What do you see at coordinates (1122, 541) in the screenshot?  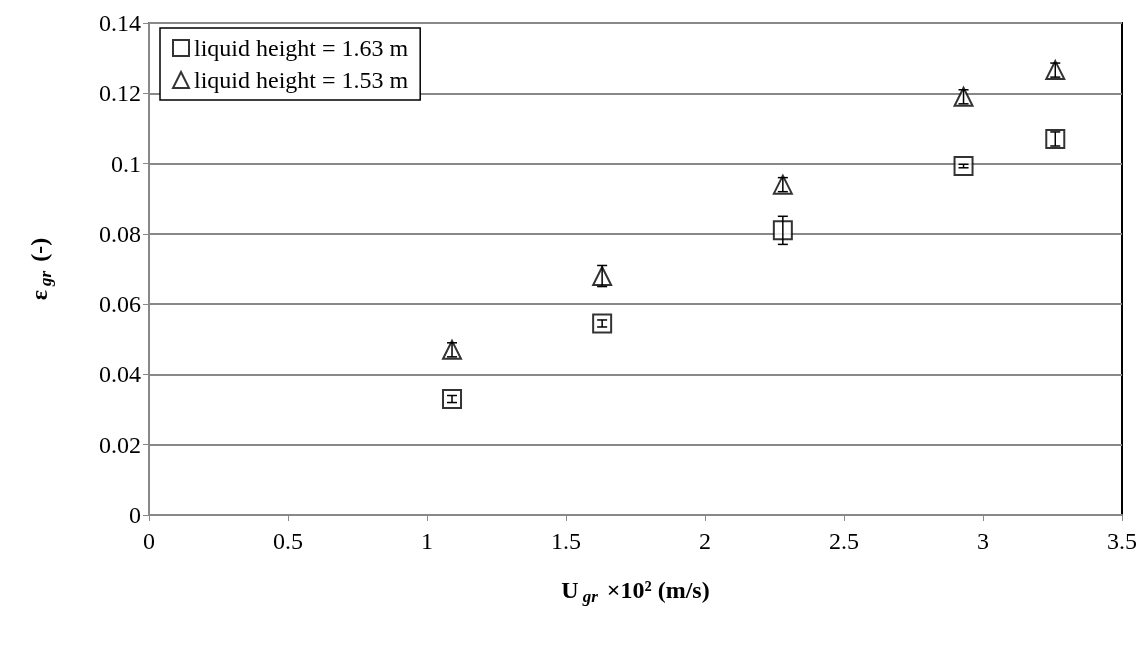 I see `x-tick-label: 3.5` at bounding box center [1122, 541].